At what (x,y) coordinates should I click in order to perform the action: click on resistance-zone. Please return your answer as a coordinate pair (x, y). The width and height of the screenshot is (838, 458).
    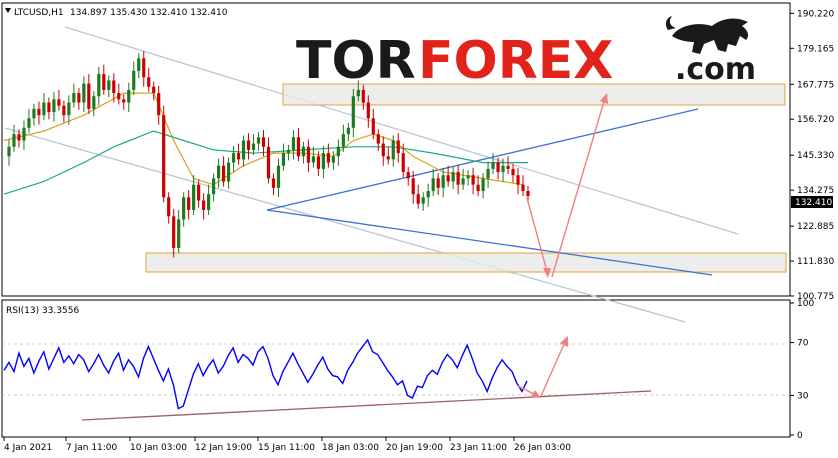
    Looking at the image, I should click on (534, 94).